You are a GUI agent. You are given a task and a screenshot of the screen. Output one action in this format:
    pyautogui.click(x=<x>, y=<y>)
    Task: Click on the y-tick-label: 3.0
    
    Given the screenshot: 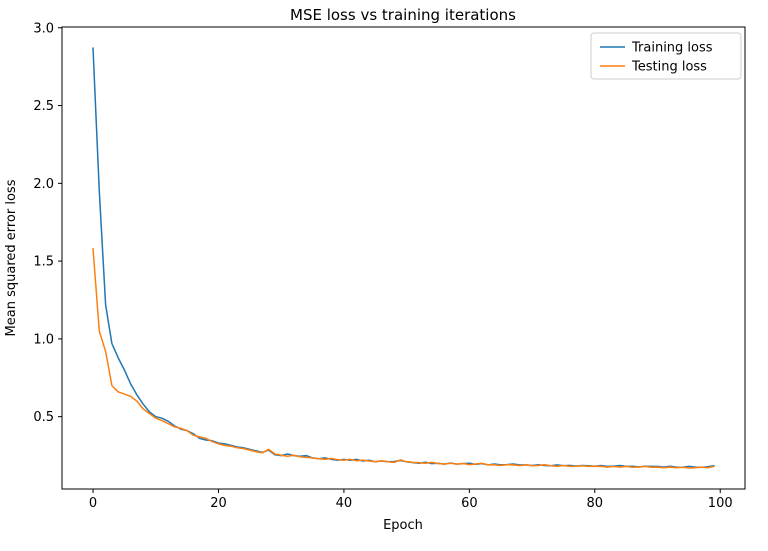 What is the action you would take?
    pyautogui.click(x=43, y=28)
    